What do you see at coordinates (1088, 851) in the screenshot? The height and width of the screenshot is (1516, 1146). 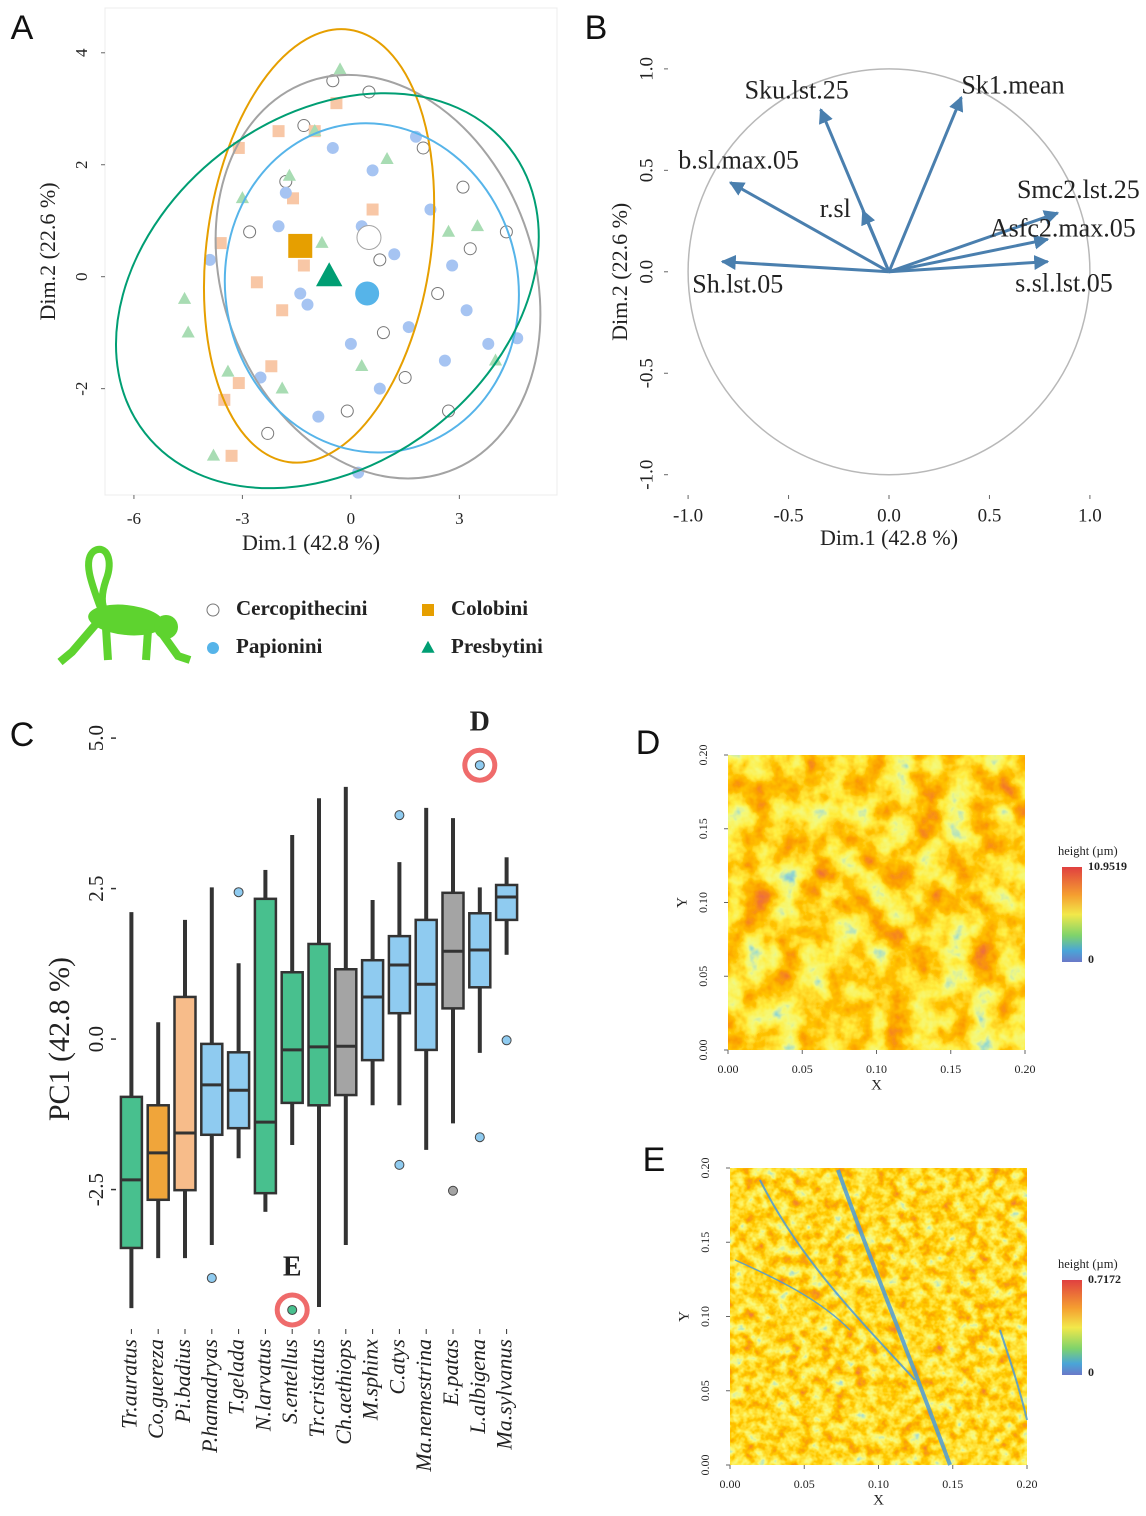 I see `colorbar-title: height (µm)` at bounding box center [1088, 851].